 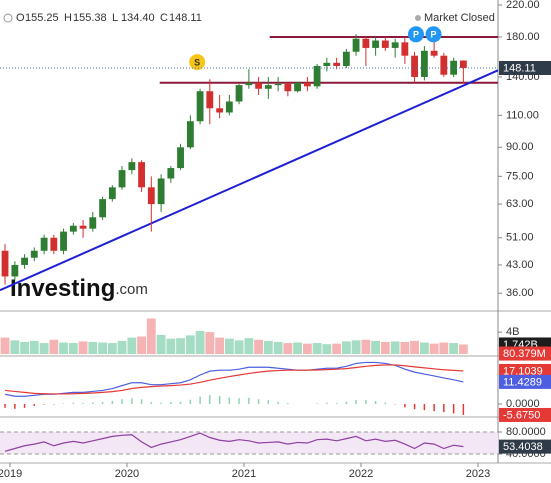 What do you see at coordinates (523, 404) in the screenshot?
I see `y-tick-label: 0.0000` at bounding box center [523, 404].